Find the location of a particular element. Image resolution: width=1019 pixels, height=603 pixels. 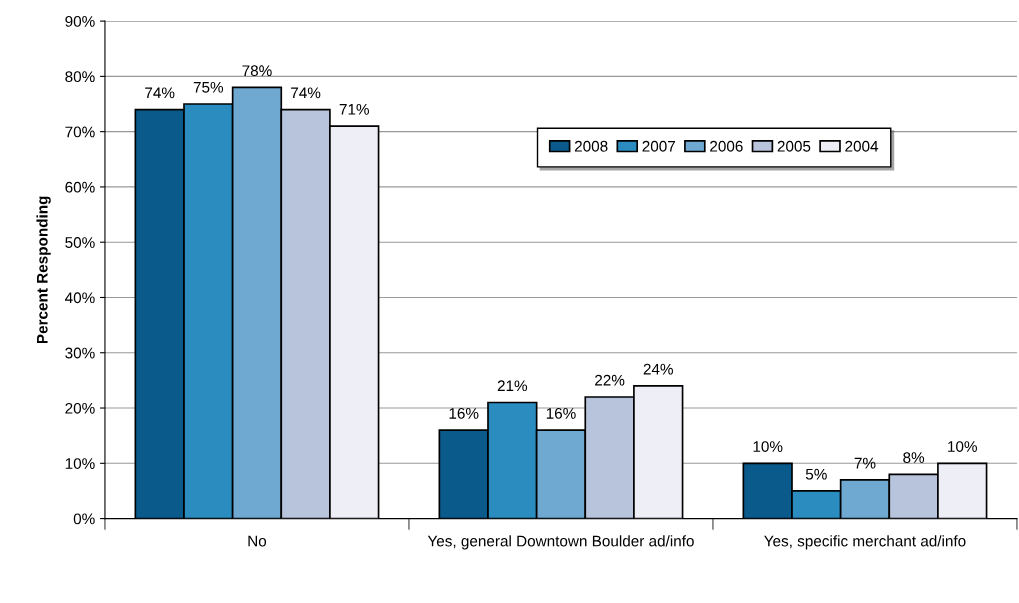

data-label: 5% is located at coordinates (816, 474).